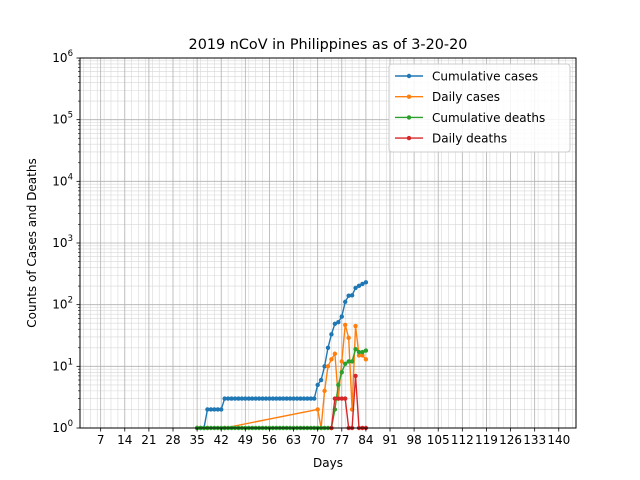 The height and width of the screenshot is (480, 640). I want to click on legend-label: Cumulative deaths, so click(488, 118).